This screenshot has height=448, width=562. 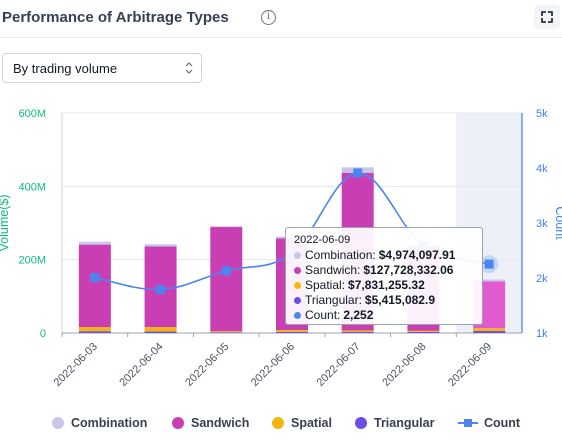 What do you see at coordinates (333, 300) in the screenshot?
I see `tooltip-label: Triangular:` at bounding box center [333, 300].